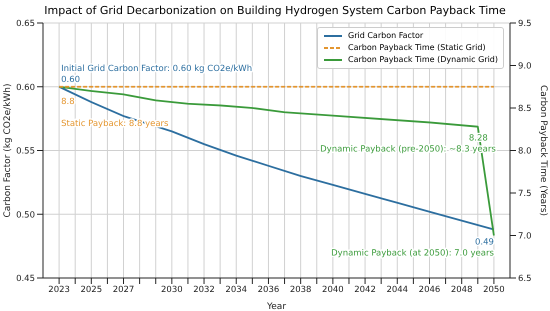  What do you see at coordinates (525, 151) in the screenshot?
I see `y2-tick-label: 8.0` at bounding box center [525, 151].